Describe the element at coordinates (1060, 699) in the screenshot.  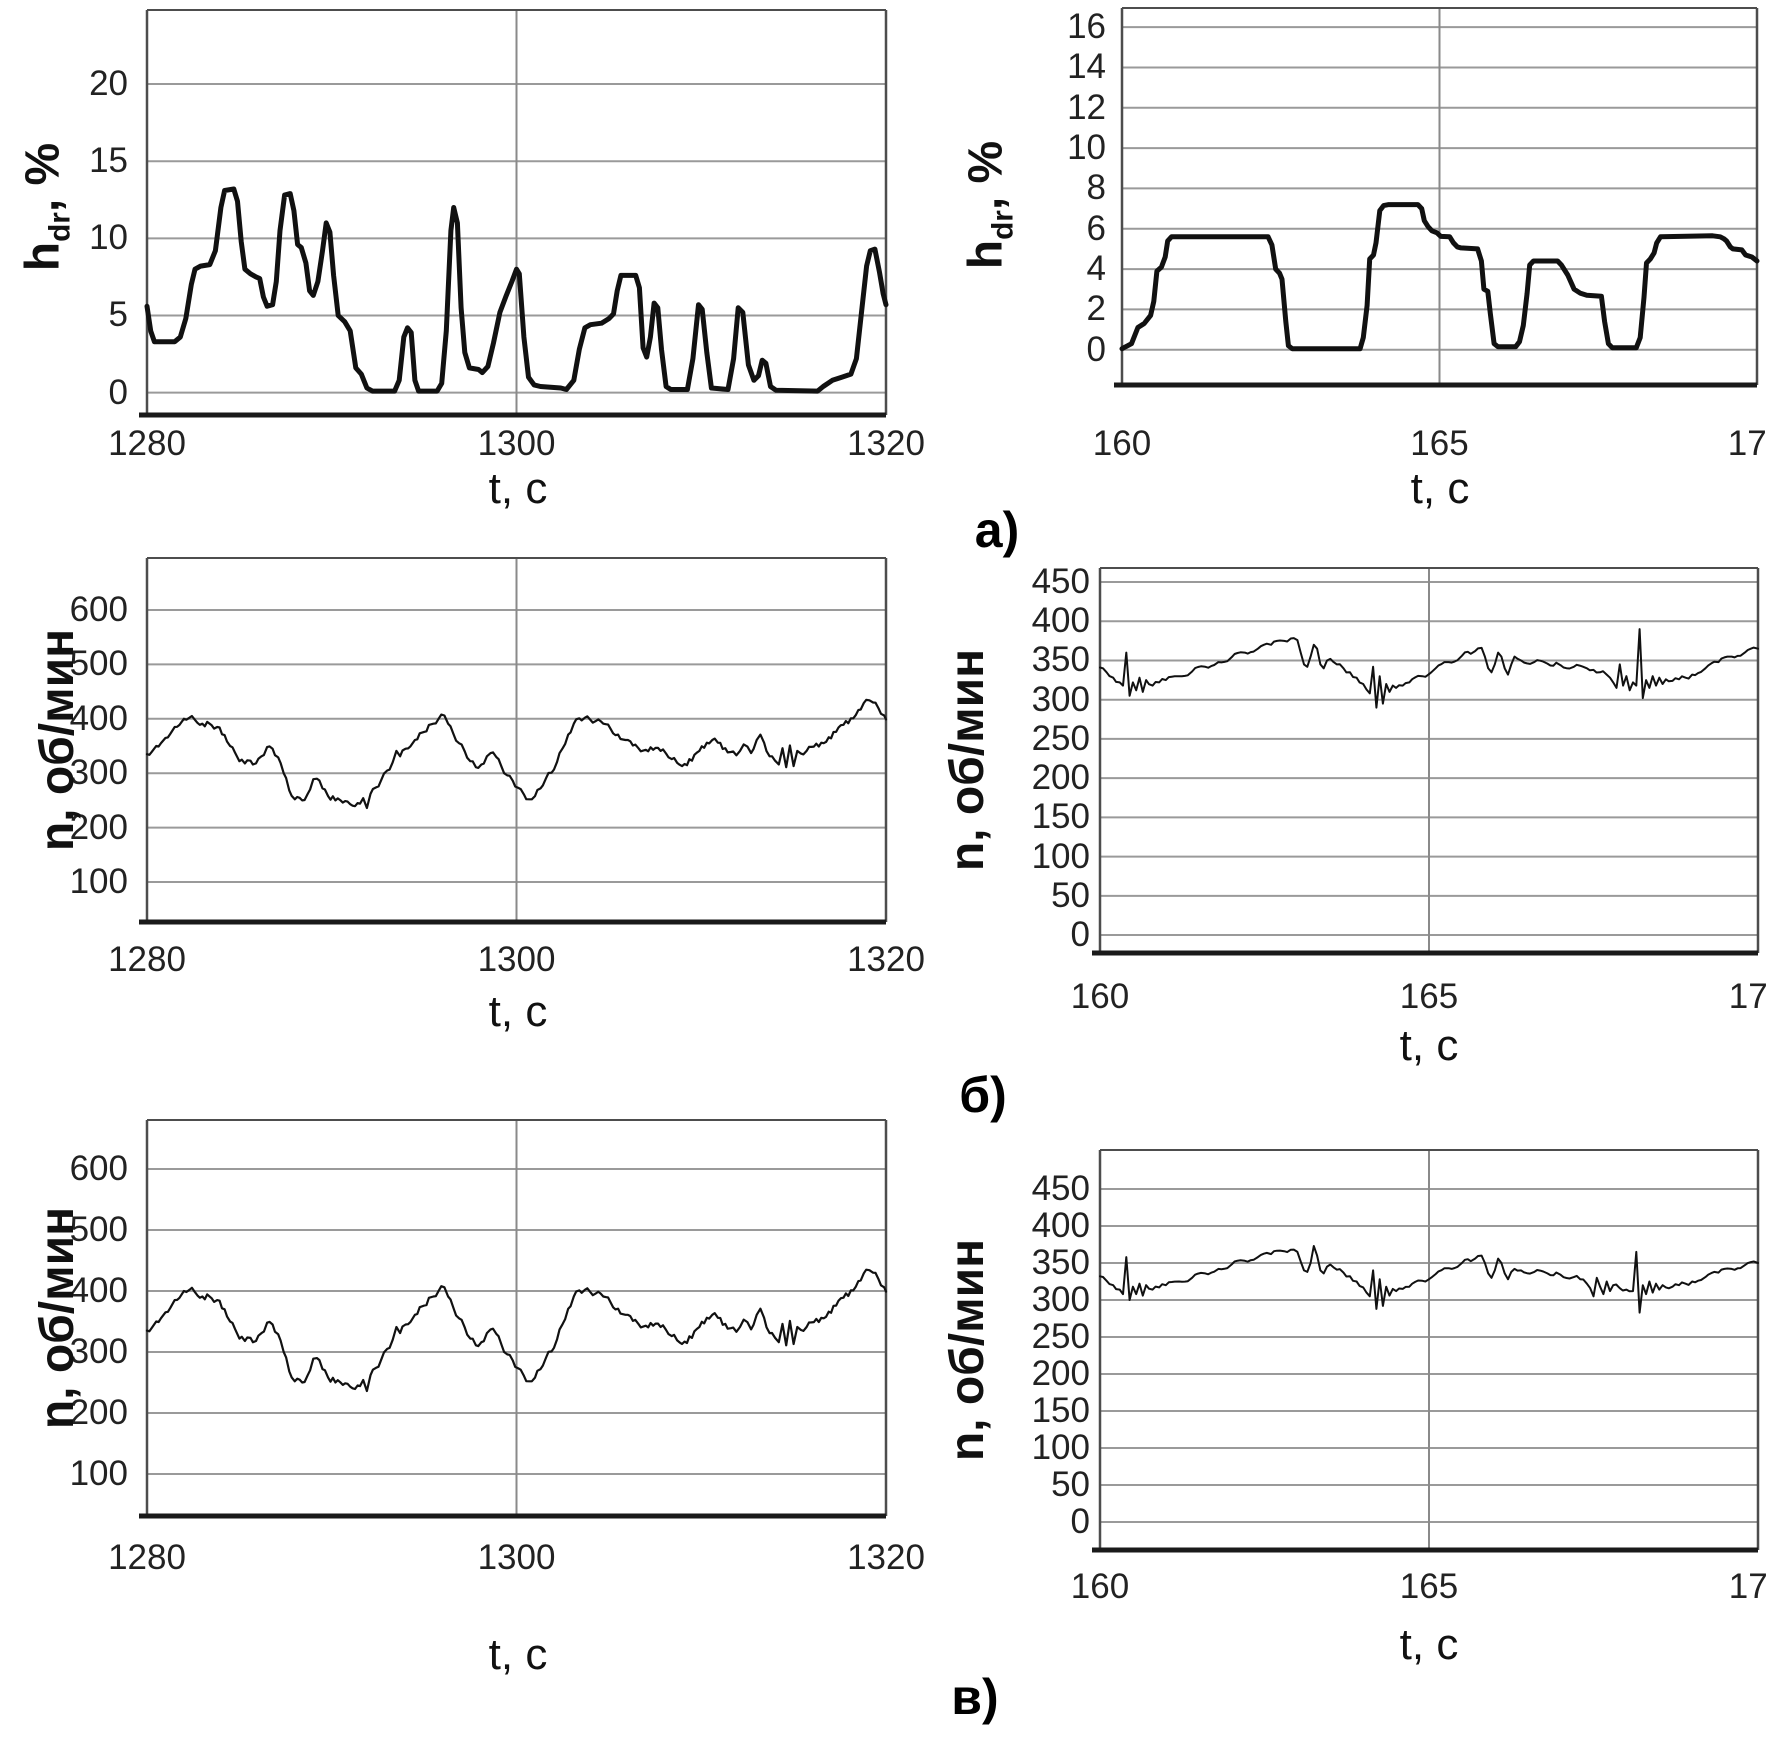
I see `n-right-b-ytick-300: 300` at that location.